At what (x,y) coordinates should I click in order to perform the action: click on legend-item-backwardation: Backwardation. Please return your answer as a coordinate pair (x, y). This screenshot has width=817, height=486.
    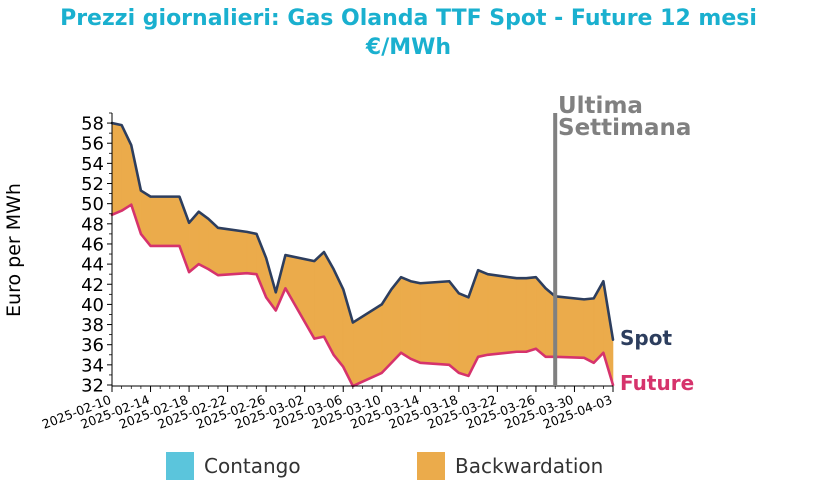
    Looking at the image, I should click on (510, 466).